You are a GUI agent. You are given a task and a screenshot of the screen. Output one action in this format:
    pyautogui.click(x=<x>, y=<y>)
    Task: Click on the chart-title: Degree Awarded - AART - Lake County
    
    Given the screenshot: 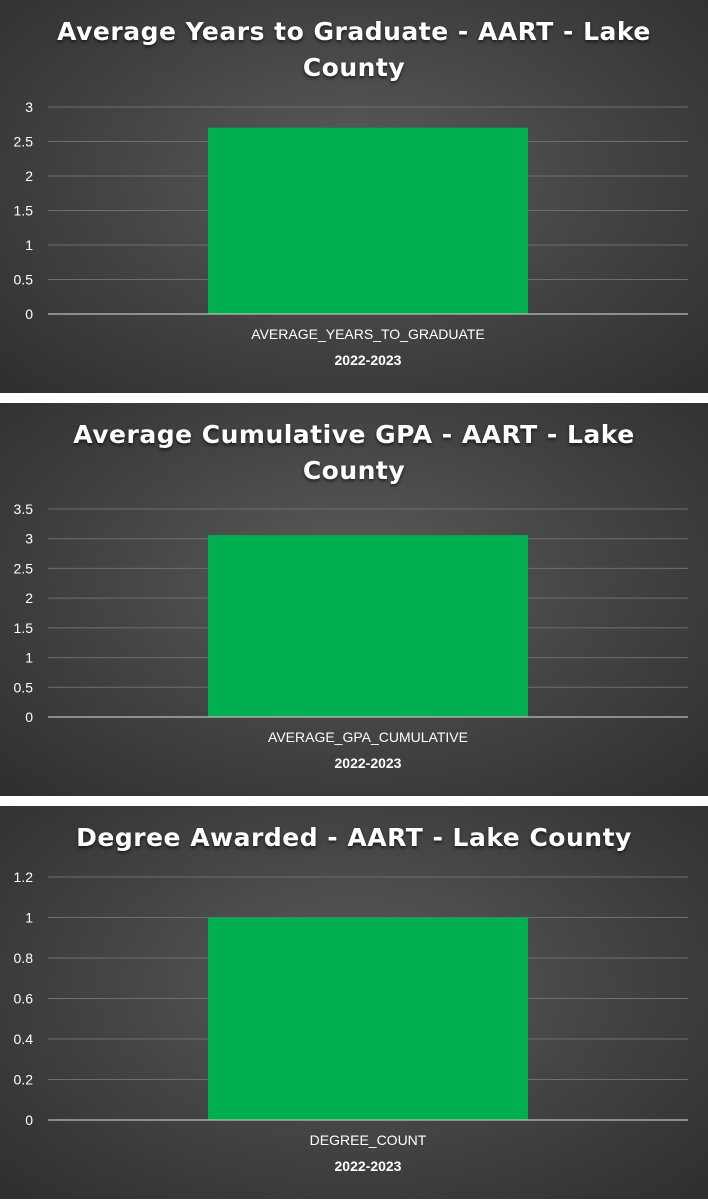 What is the action you would take?
    pyautogui.click(x=354, y=837)
    